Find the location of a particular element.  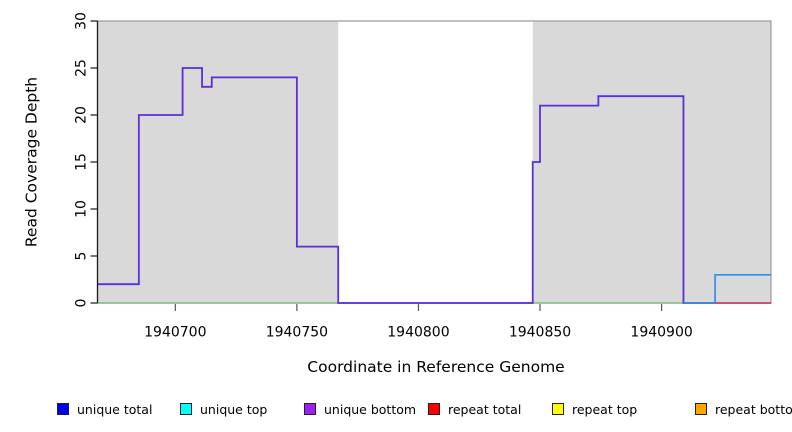

legend-label: unique top is located at coordinates (234, 409).